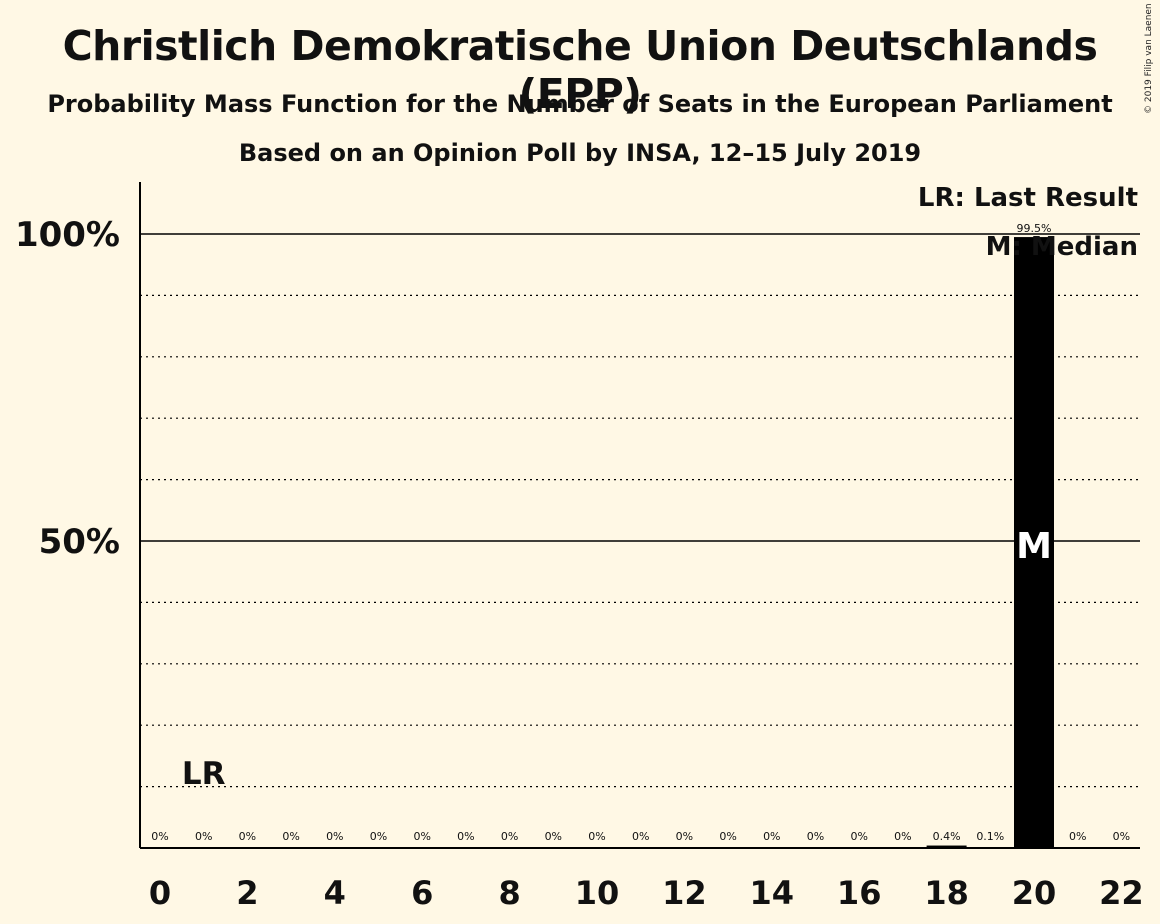  I want to click on x-tick-label: 16, so click(859, 893).